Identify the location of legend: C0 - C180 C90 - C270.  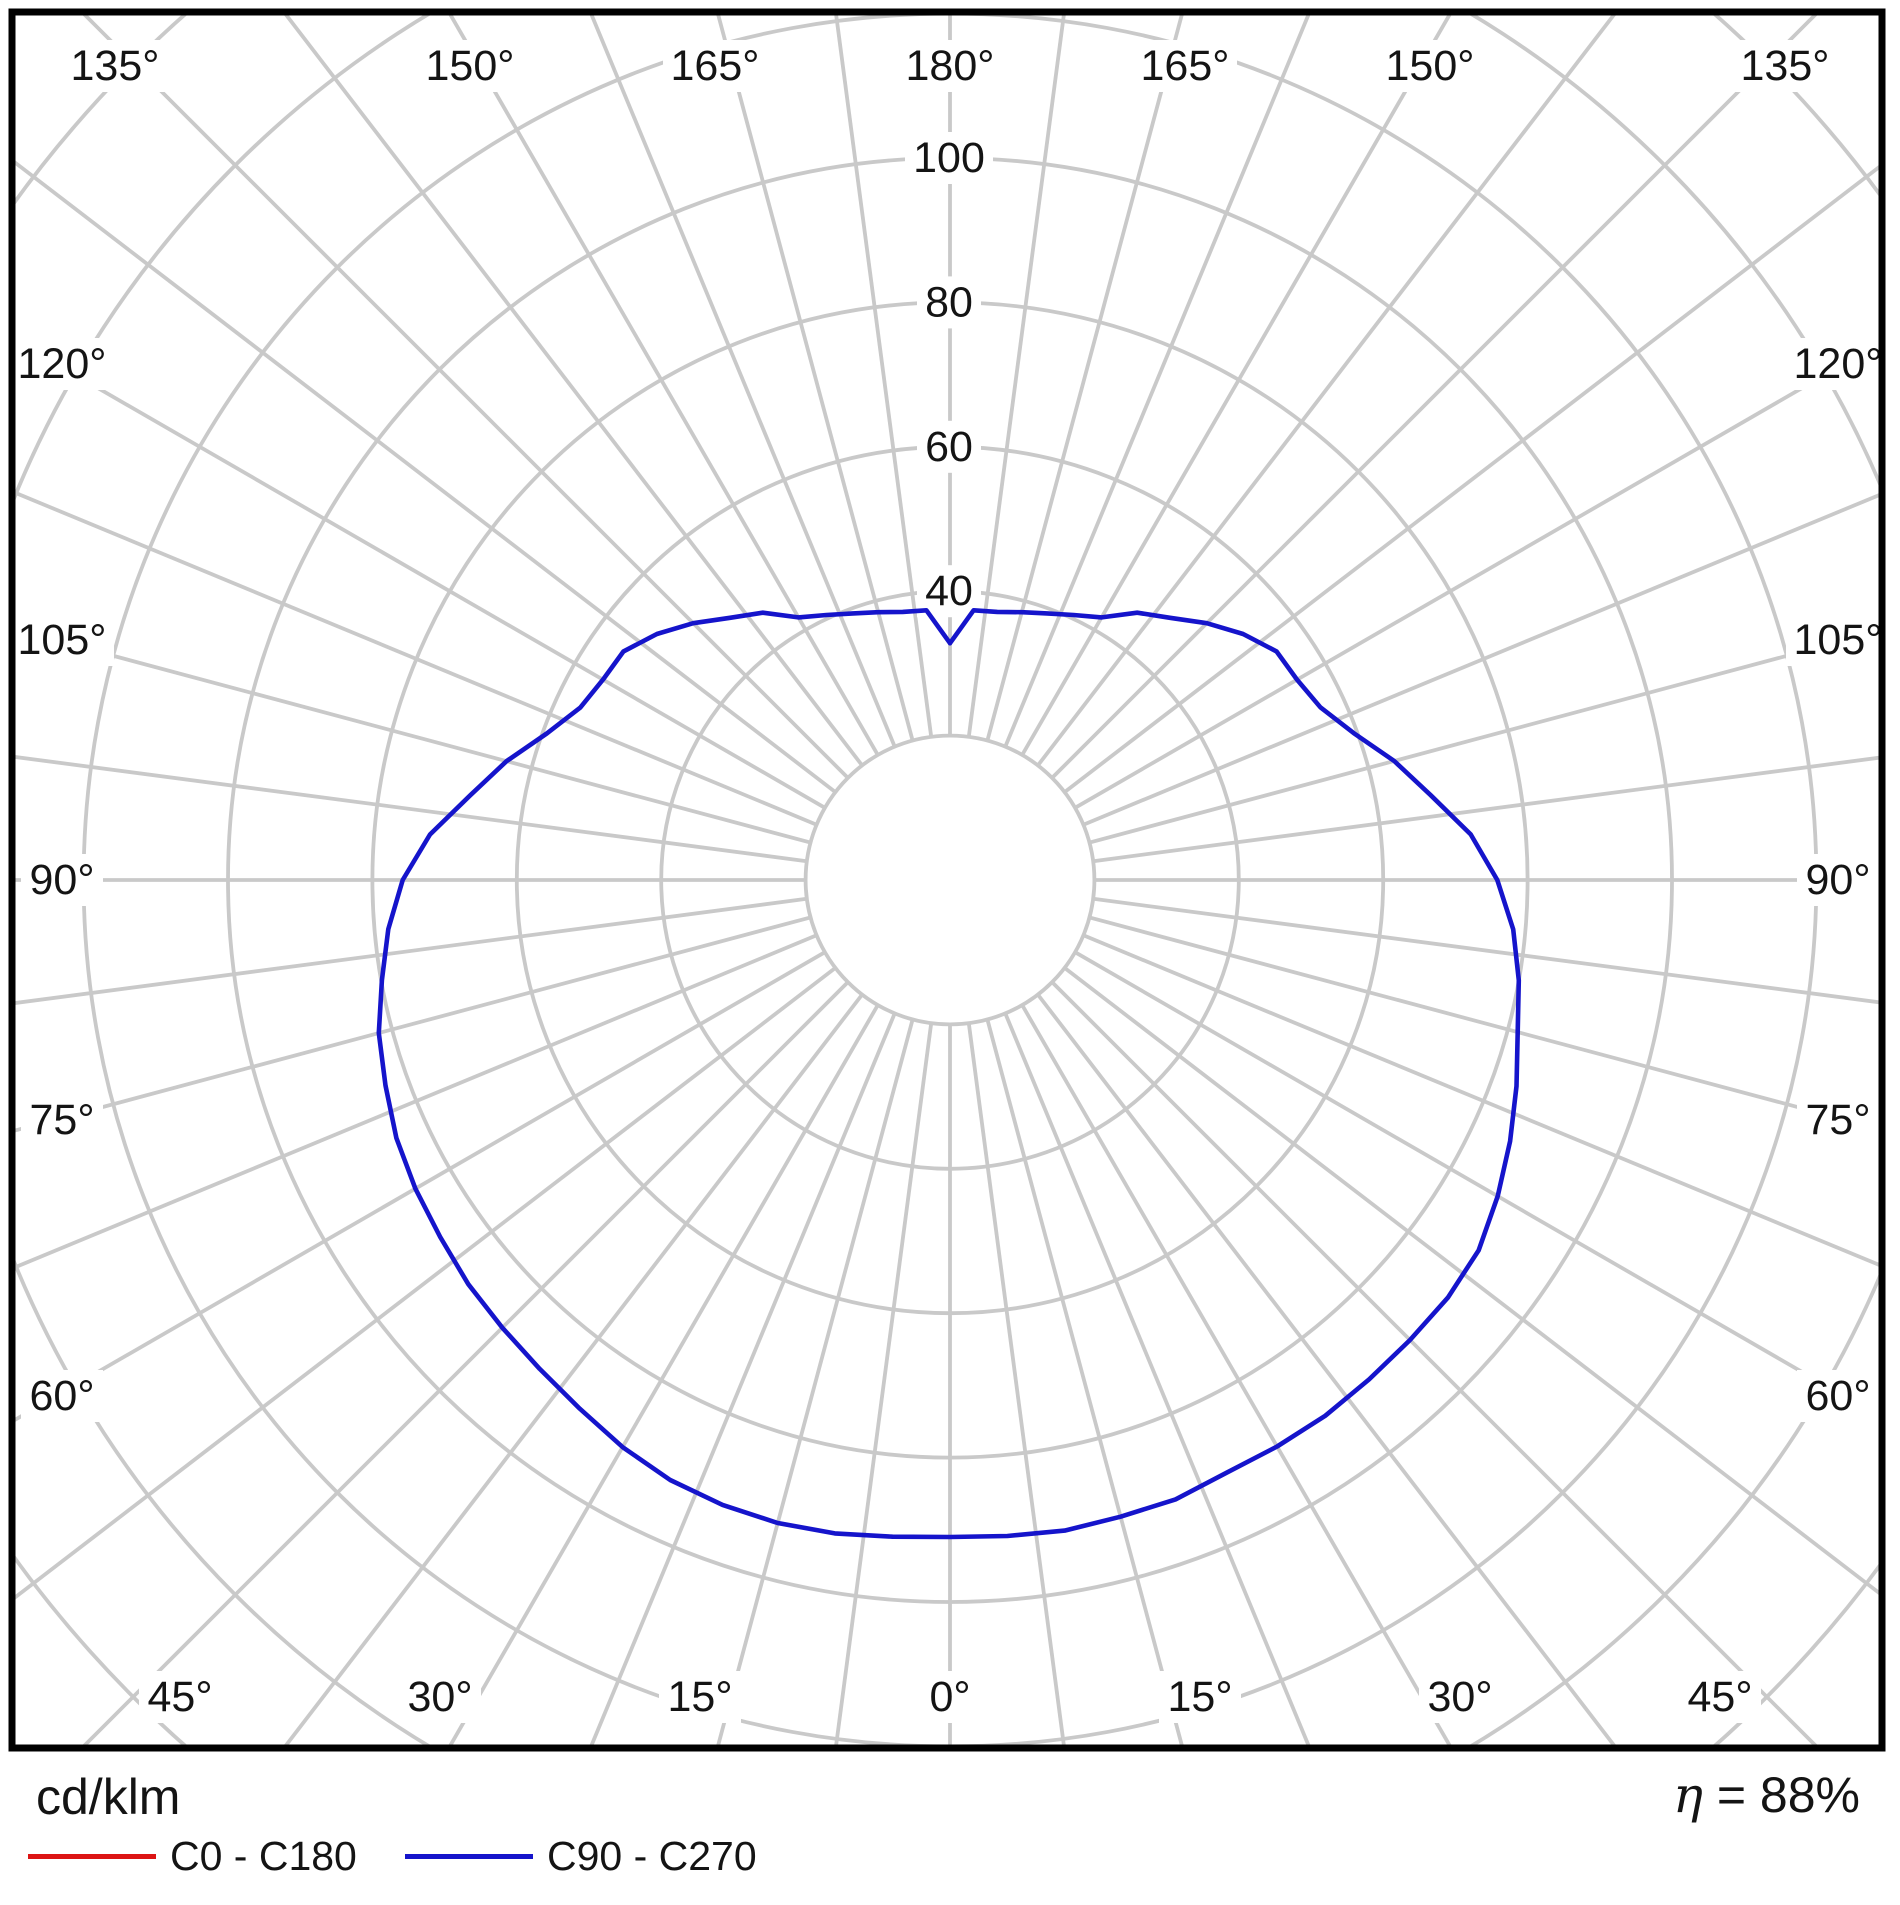
(950, 1856).